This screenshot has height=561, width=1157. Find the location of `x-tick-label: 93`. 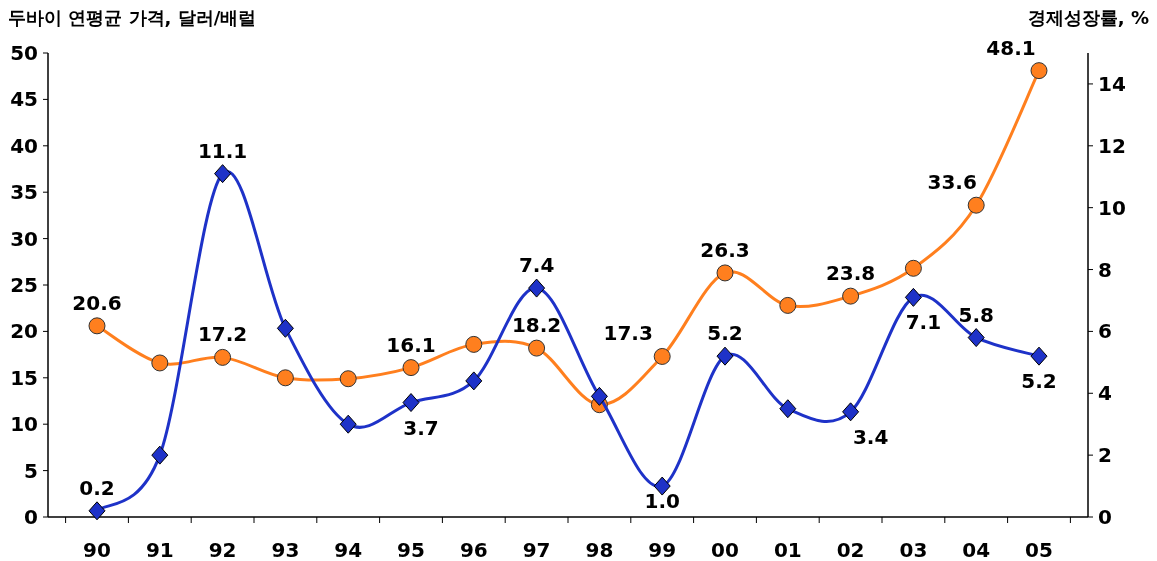

x-tick-label: 93 is located at coordinates (285, 549).